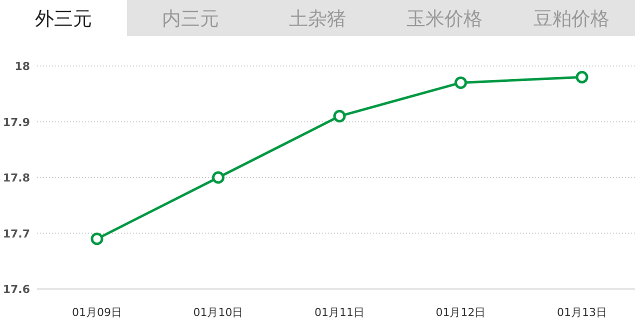  Describe the element at coordinates (16, 233) in the screenshot. I see `y-tick-label: 17.7` at that location.